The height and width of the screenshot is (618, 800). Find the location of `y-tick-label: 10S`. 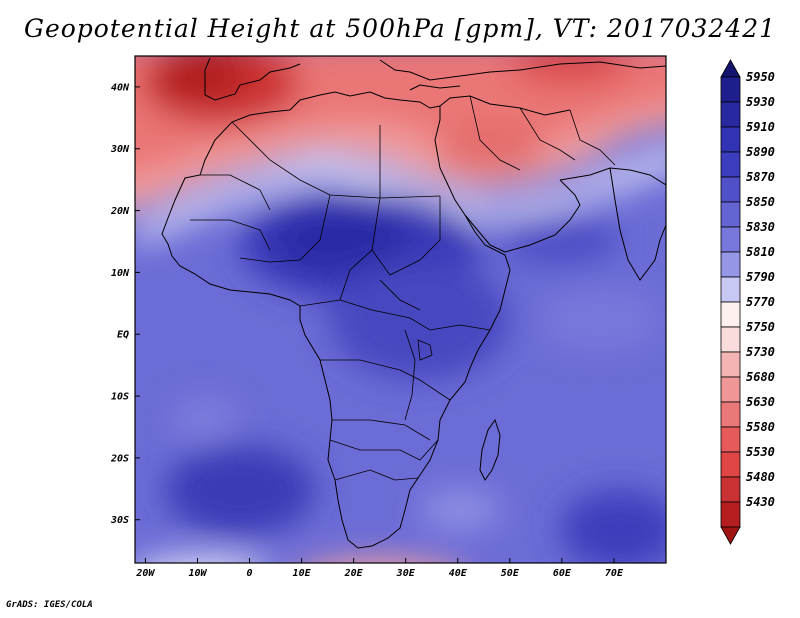

y-tick-label: 10S is located at coordinates (120, 397).